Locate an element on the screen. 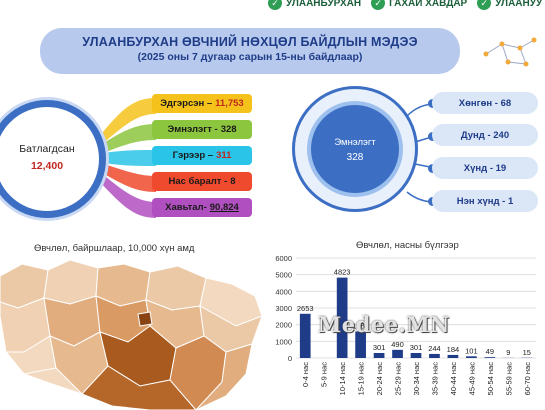 The width and height of the screenshot is (545, 410). confirmed-circle: Батлагдсан 12,400 is located at coordinates (53, 159).